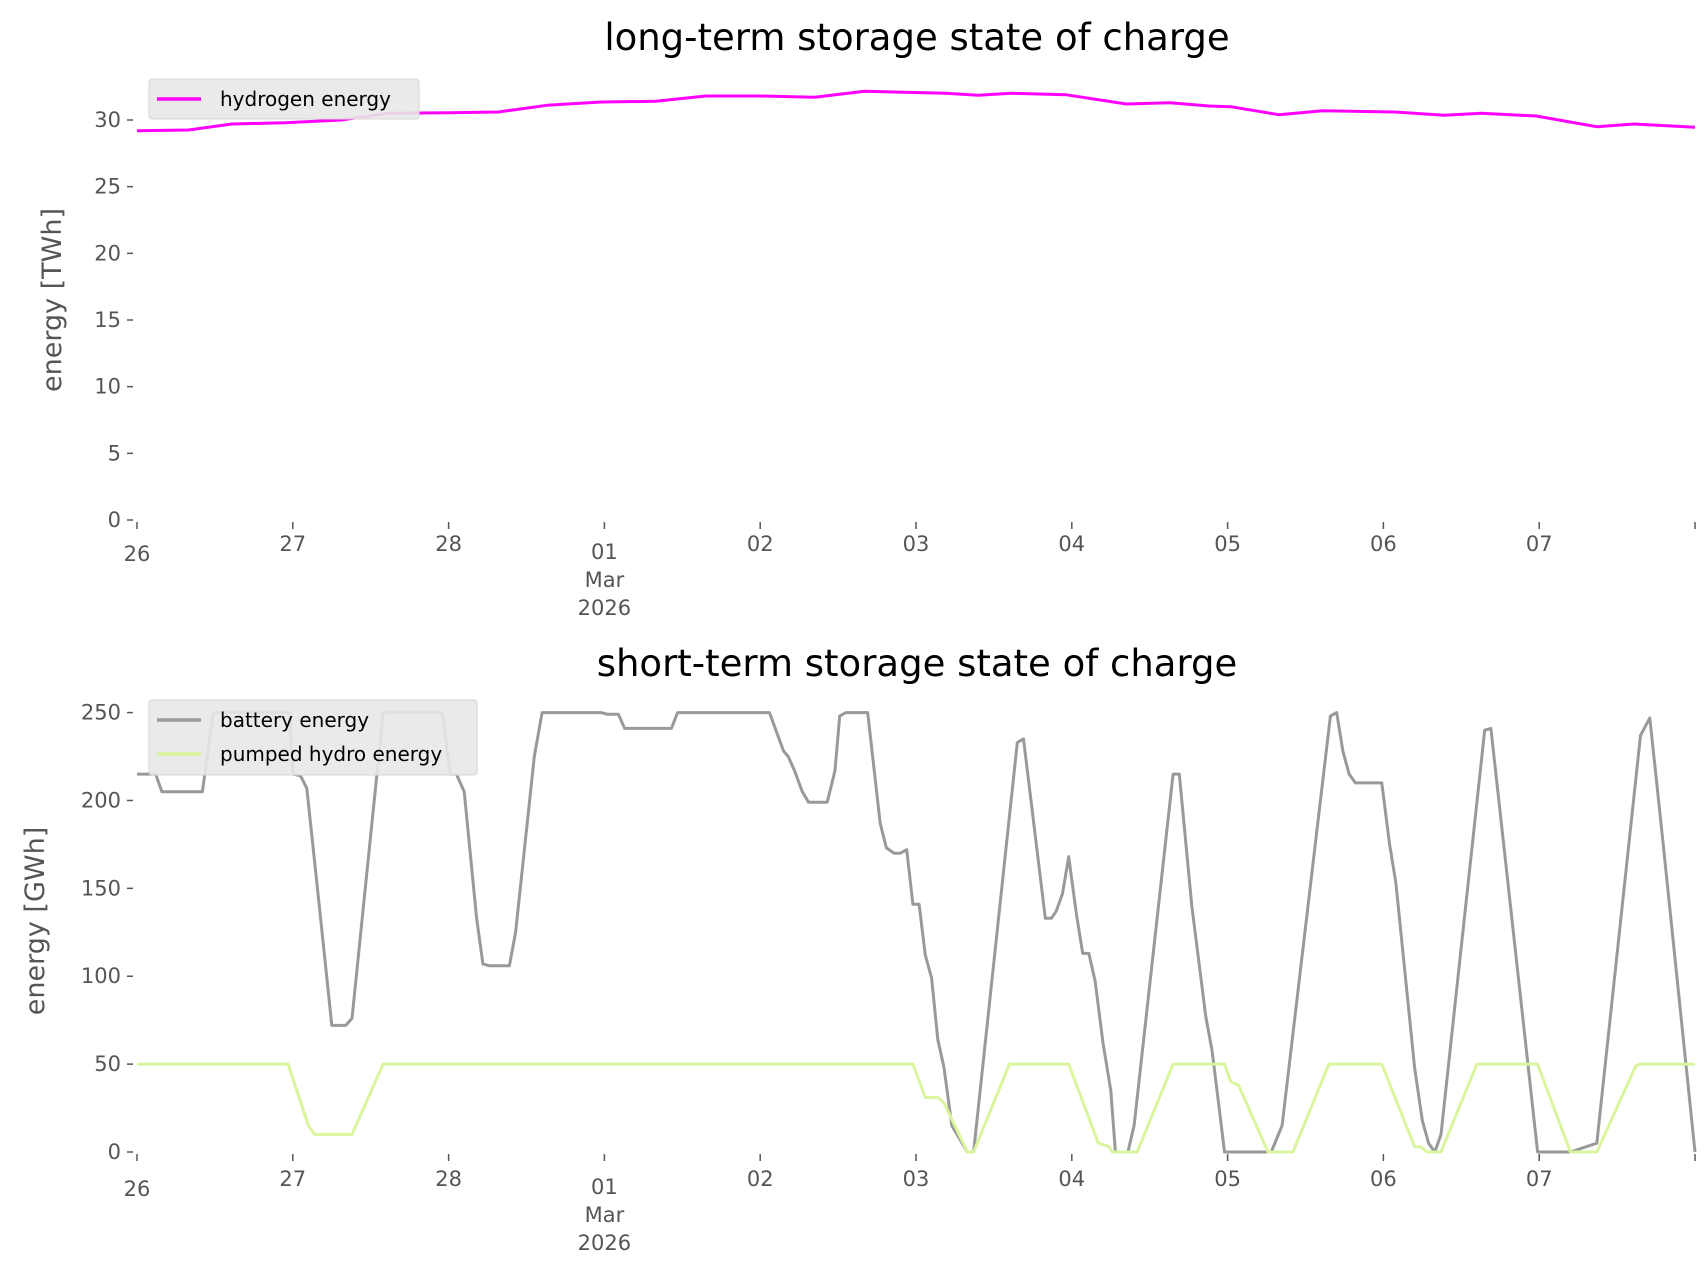 This screenshot has height=1277, width=1706. What do you see at coordinates (107, 253) in the screenshot?
I see `y-tick-label: 20` at bounding box center [107, 253].